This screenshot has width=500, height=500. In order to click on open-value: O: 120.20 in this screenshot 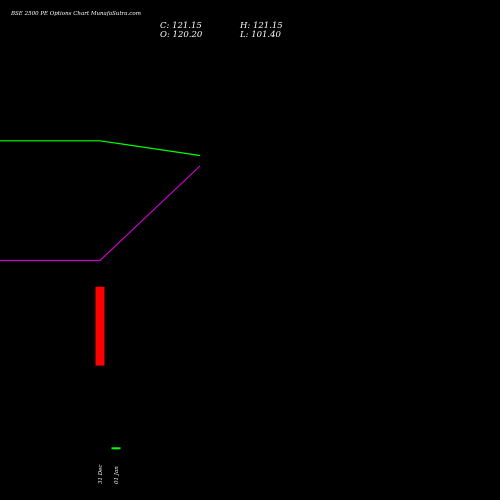, I will do `click(181, 35)`.